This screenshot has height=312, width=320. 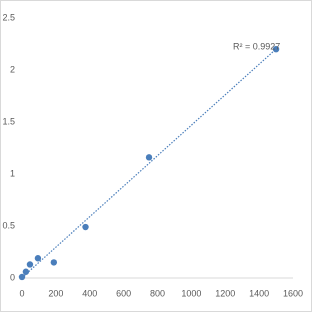 What do you see at coordinates (55, 293) in the screenshot?
I see `x-tick-label: 200` at bounding box center [55, 293].